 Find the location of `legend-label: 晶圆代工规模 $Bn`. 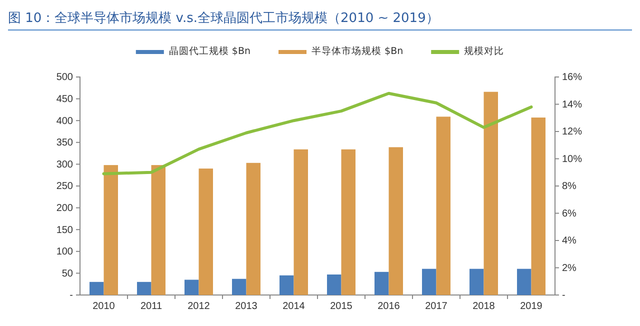

legend-label: 晶圆代工规模 $Bn is located at coordinates (209, 51).